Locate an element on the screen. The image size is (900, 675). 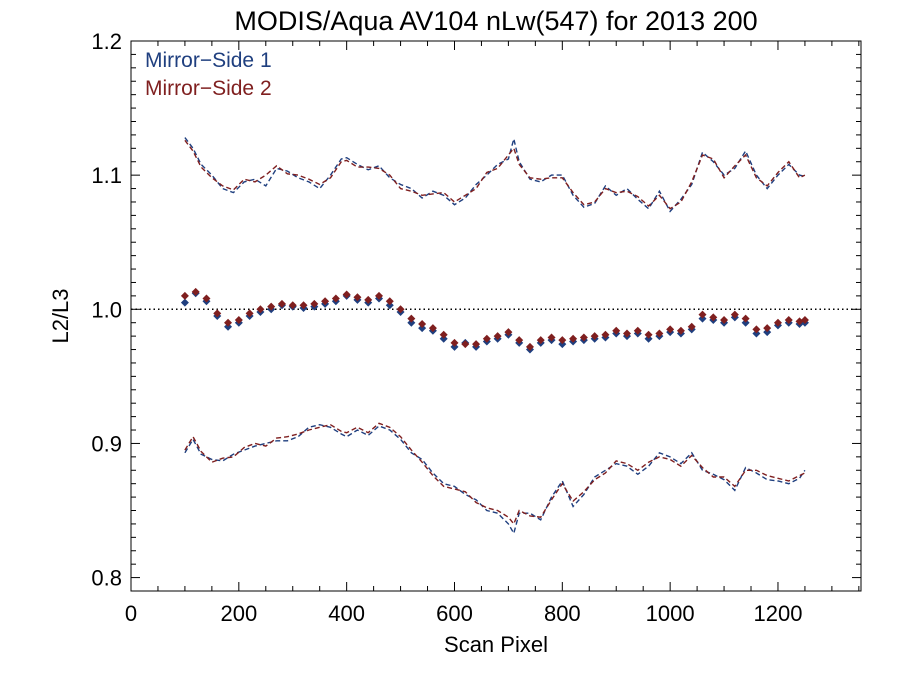
series-mirror-side-2-upper-line is located at coordinates (495, 174).